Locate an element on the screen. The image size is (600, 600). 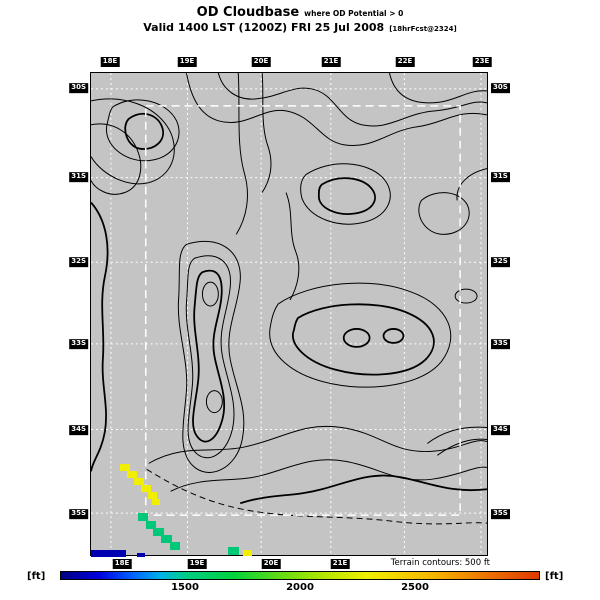
x-tick-bottom-18e: 18E is located at coordinates (122, 564).